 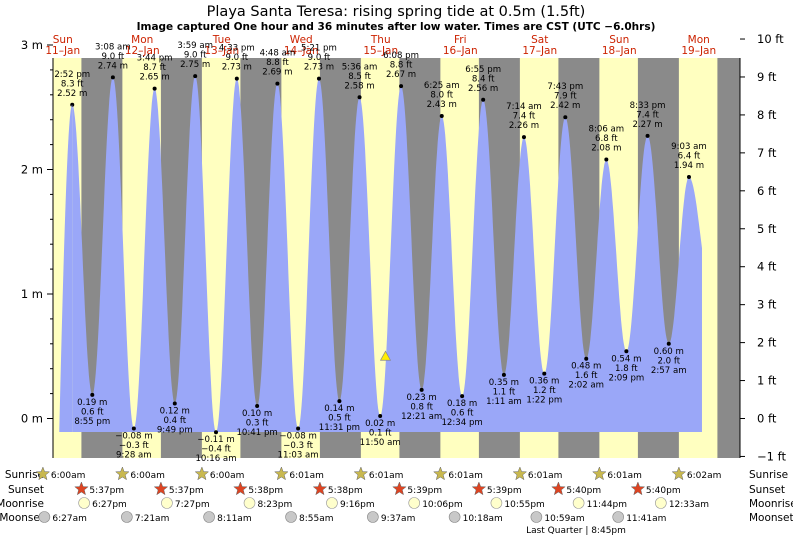 What do you see at coordinates (544, 382) in the screenshot?
I see `low-tide-label: 0.36 m` at bounding box center [544, 382].